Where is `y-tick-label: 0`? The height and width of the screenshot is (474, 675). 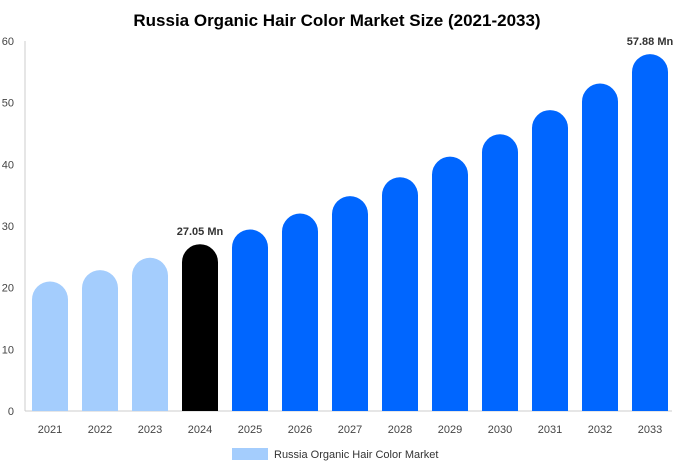 y-tick-label: 0 is located at coordinates (11, 412).